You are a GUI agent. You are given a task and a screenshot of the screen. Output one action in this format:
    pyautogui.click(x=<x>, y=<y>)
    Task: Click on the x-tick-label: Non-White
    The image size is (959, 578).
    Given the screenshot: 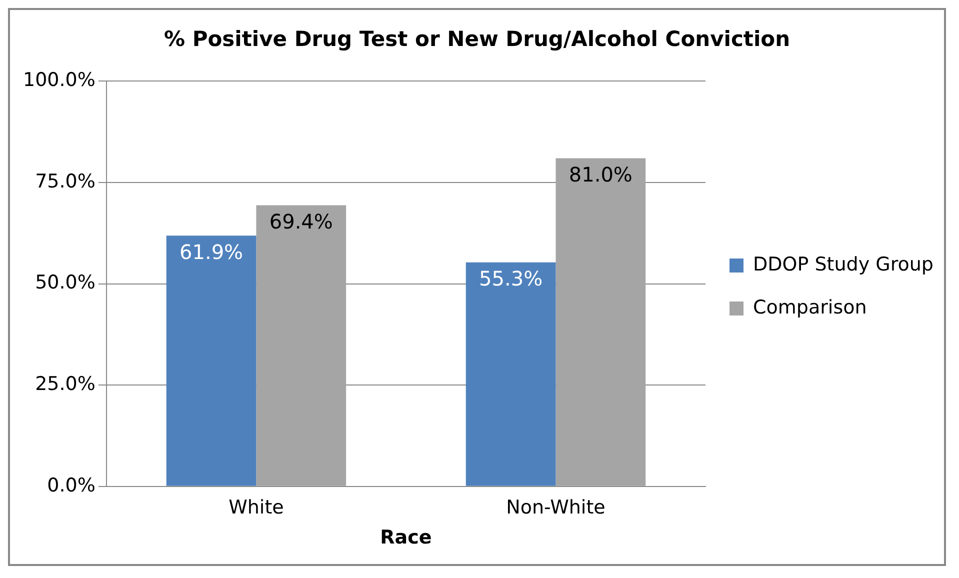 What is the action you would take?
    pyautogui.click(x=556, y=507)
    